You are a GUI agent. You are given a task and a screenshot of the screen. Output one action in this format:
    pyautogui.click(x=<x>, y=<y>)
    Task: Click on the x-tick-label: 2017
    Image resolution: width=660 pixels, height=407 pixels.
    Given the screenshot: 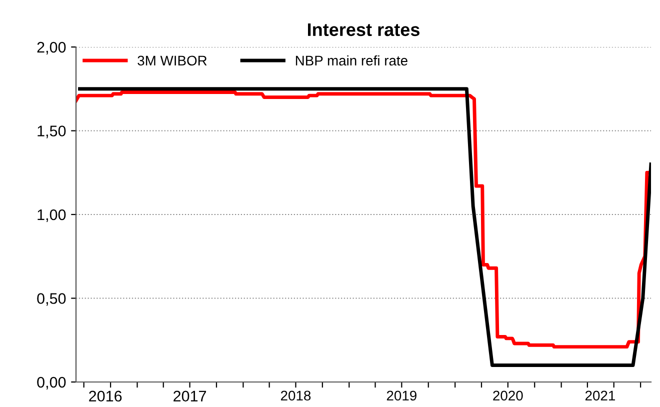 What is the action you would take?
    pyautogui.click(x=190, y=396)
    